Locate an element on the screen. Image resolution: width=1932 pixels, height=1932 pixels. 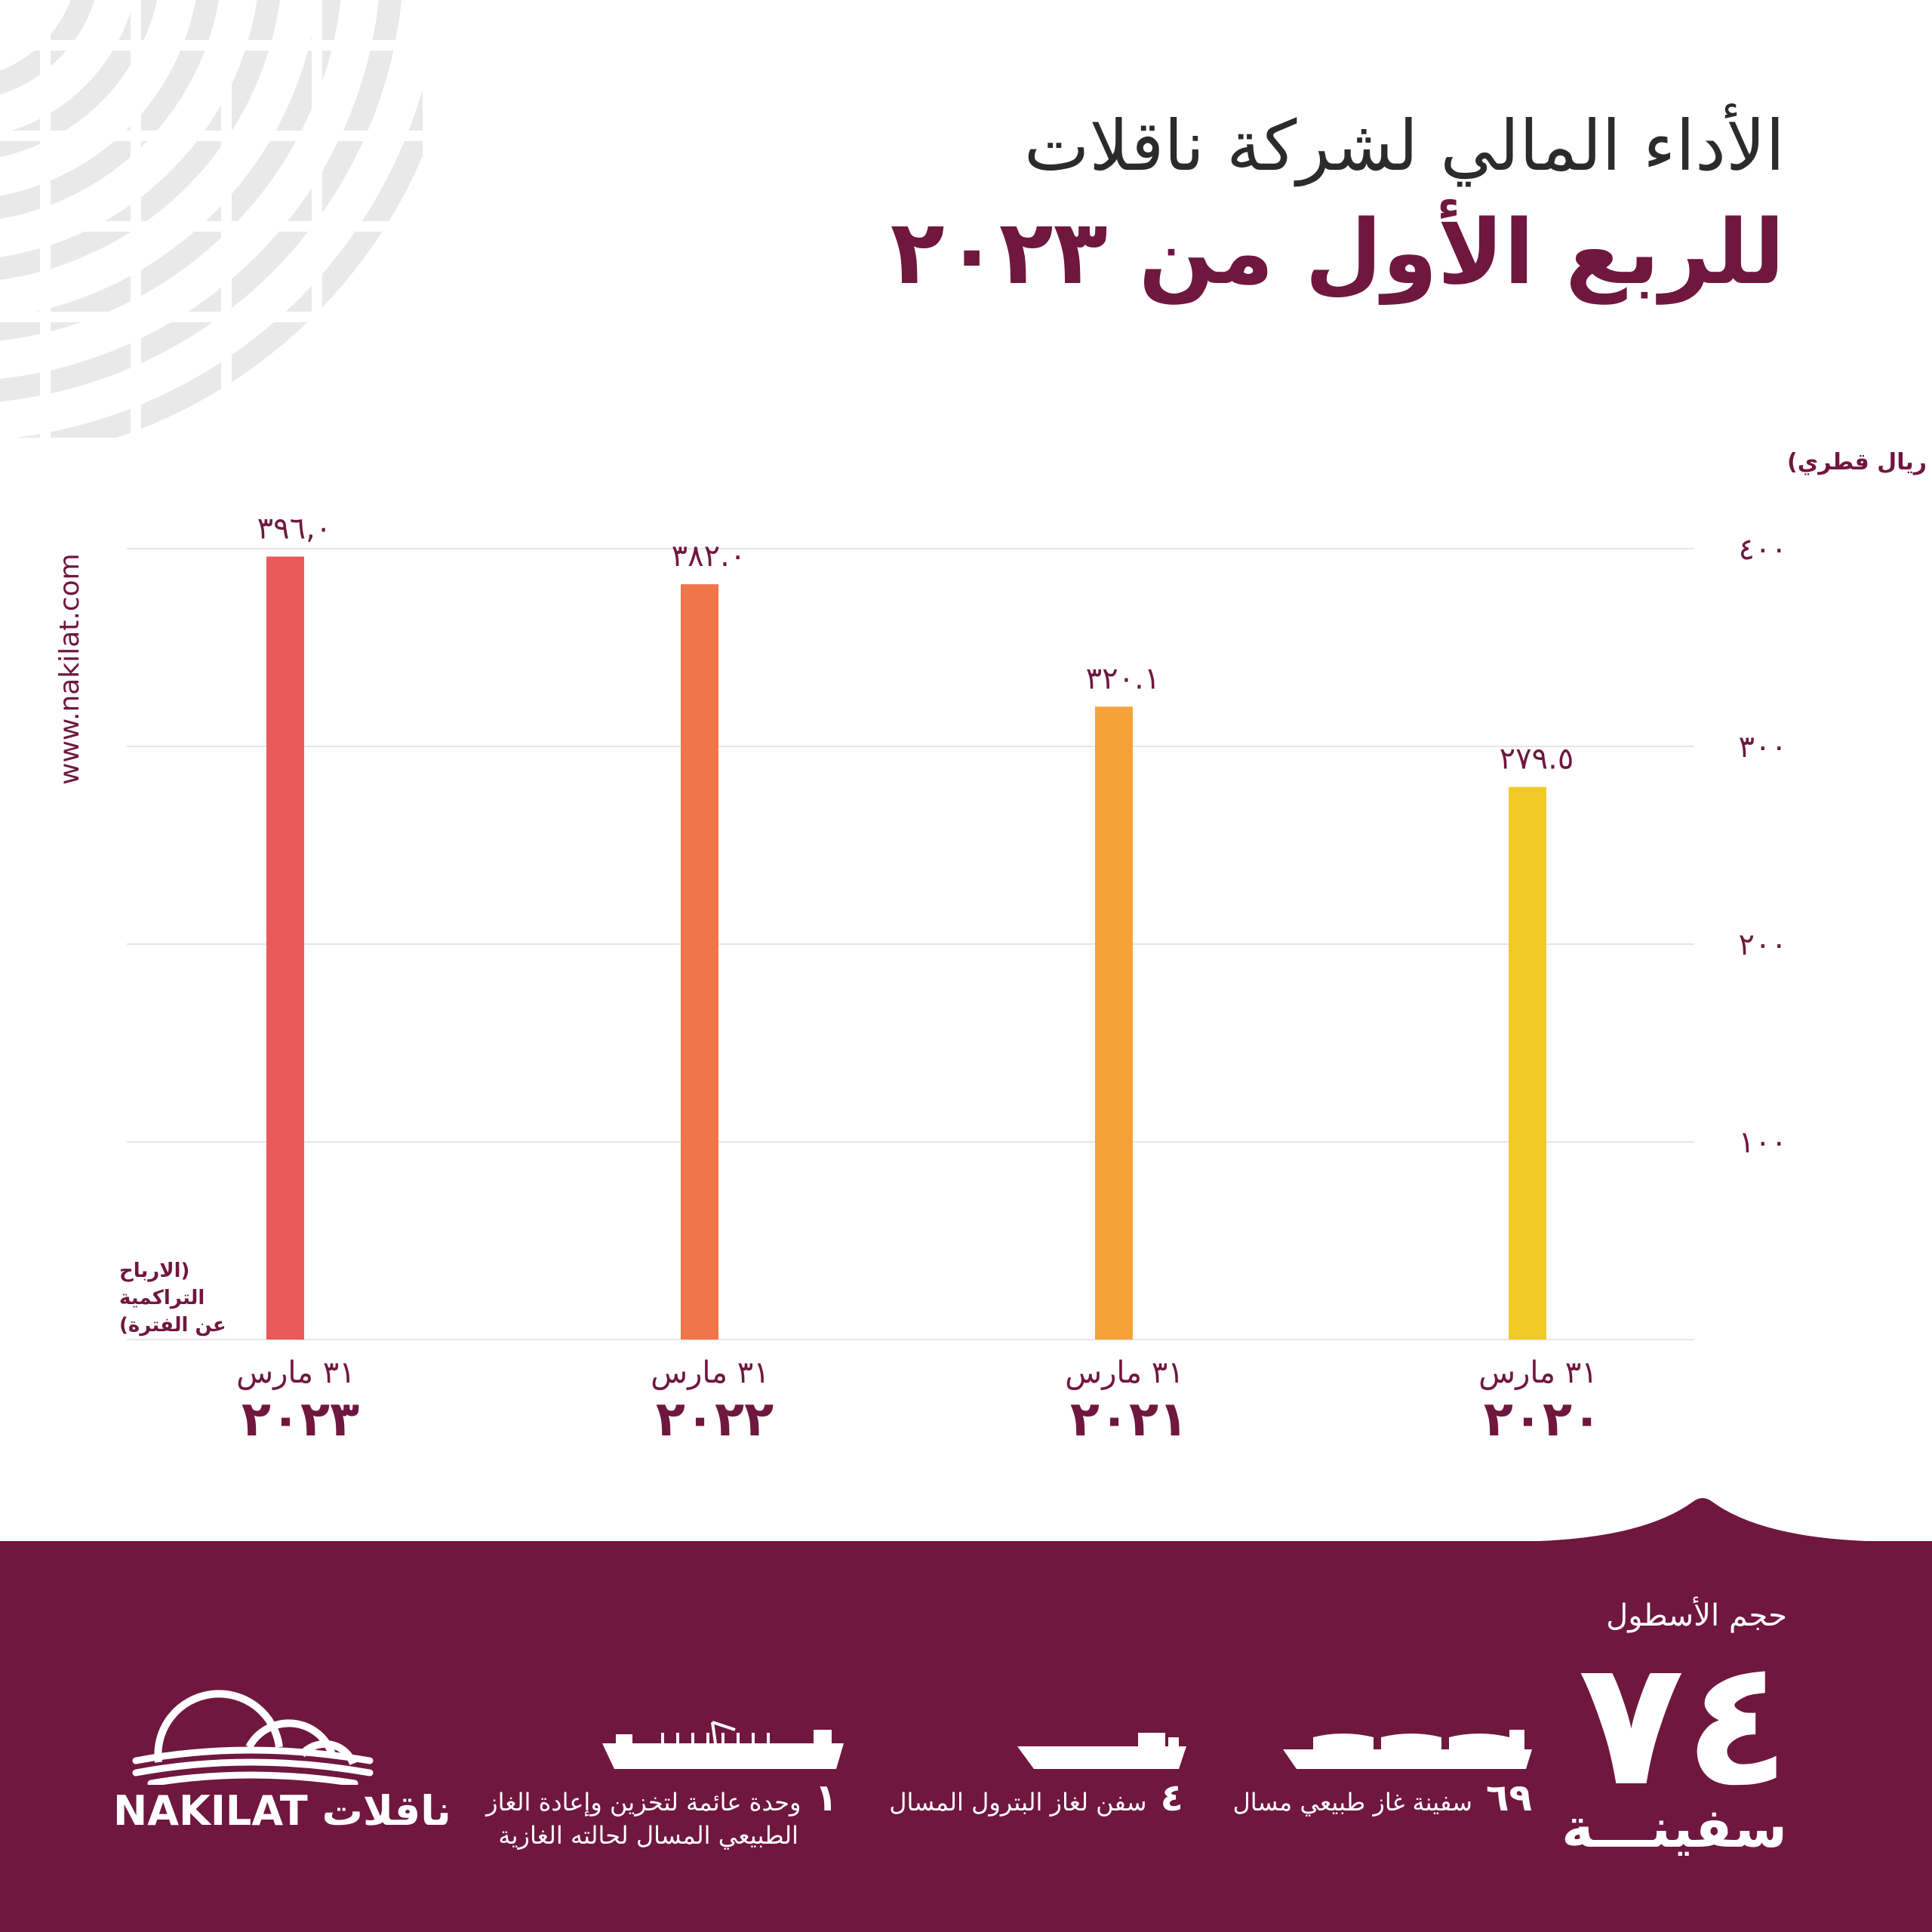
lng-count: ٦٩ is located at coordinates (1508, 1798).